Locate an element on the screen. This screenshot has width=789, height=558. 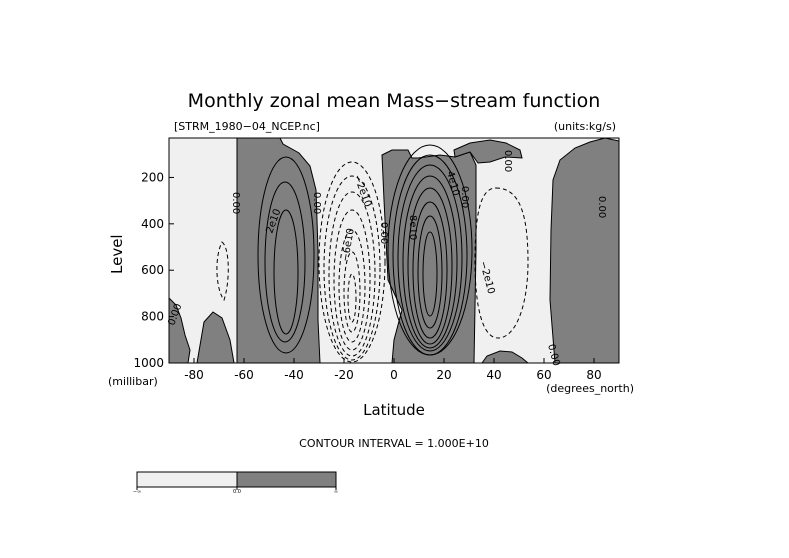
x-units-label: (degrees_north) is located at coordinates (590, 388).